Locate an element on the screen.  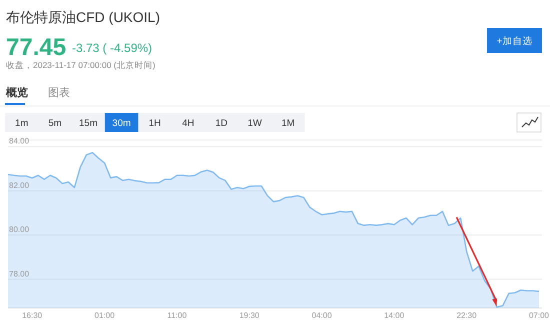
text: 1W is located at coordinates (255, 123).